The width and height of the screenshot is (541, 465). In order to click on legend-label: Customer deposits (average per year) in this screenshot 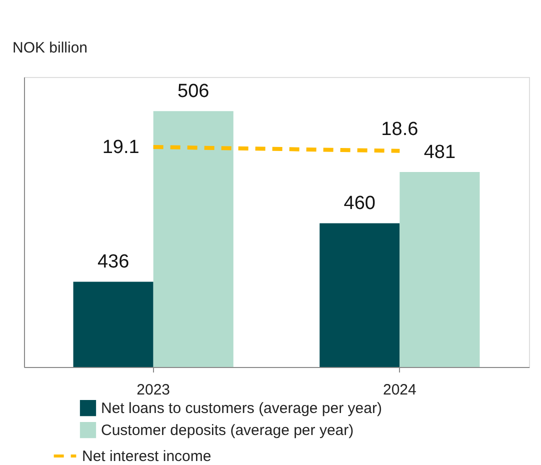, I will do `click(227, 430)`.